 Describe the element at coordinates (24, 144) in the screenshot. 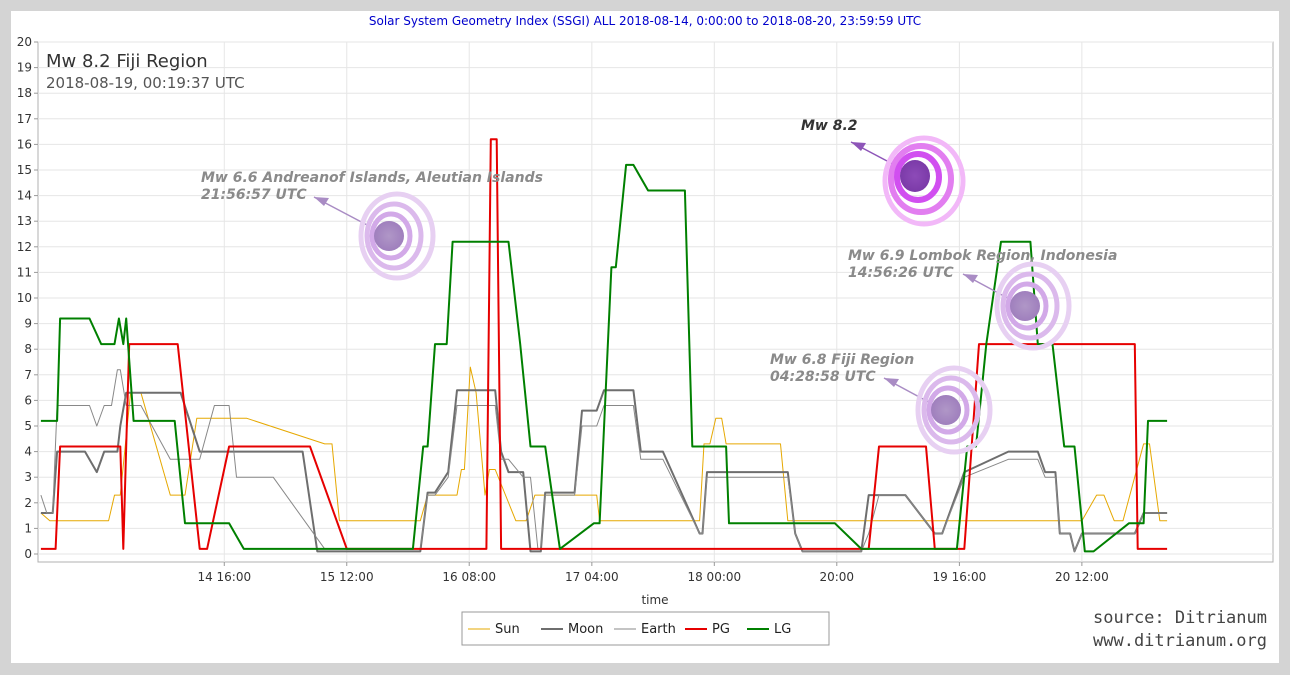

I see `y-tick-label: 16` at that location.